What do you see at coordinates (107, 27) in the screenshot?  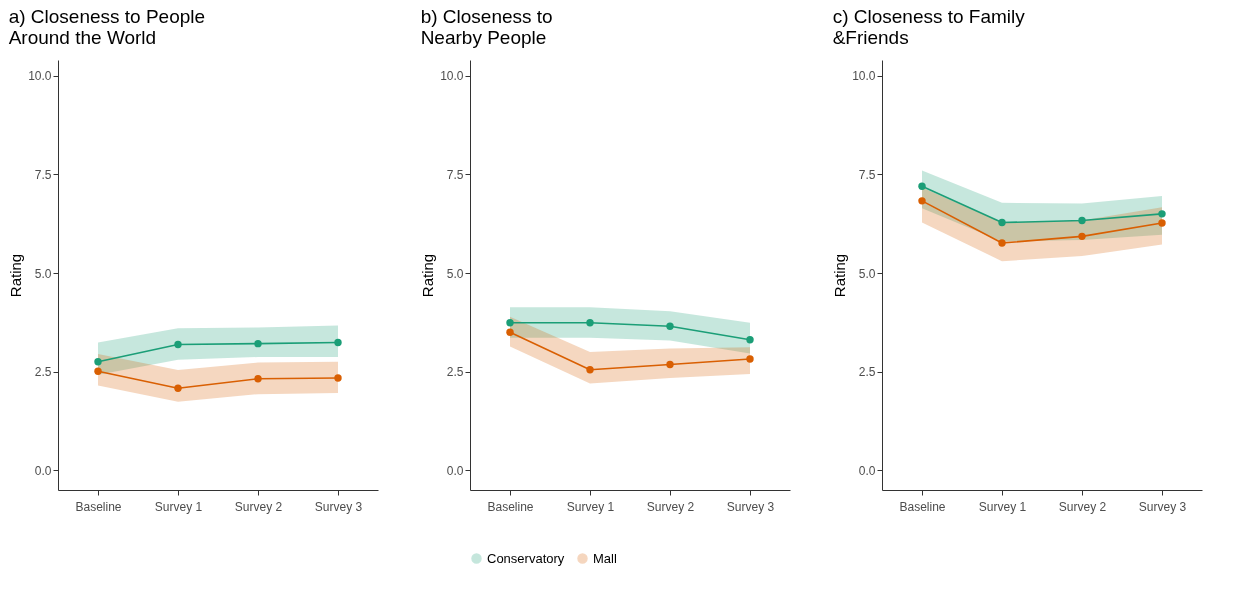 I see `chart-title: a) Closeness to People Around the World` at bounding box center [107, 27].